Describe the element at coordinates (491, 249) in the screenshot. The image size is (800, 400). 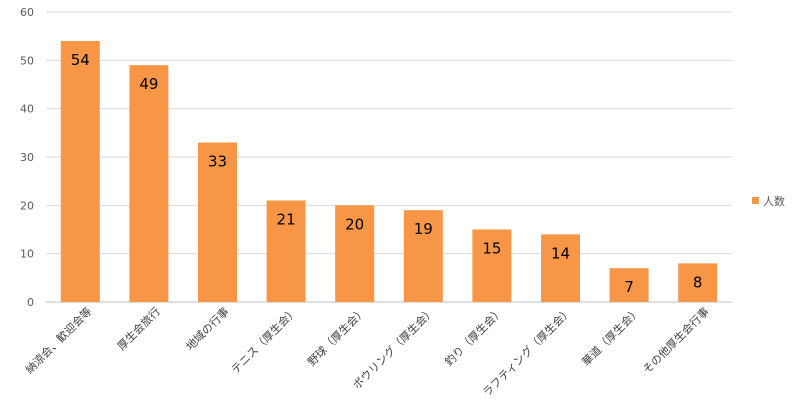
I see `data-label: 15` at that location.